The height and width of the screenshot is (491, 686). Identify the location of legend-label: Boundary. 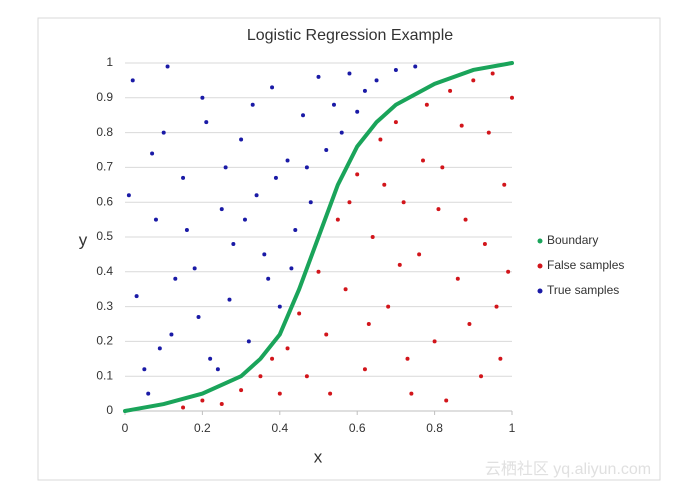
(572, 240).